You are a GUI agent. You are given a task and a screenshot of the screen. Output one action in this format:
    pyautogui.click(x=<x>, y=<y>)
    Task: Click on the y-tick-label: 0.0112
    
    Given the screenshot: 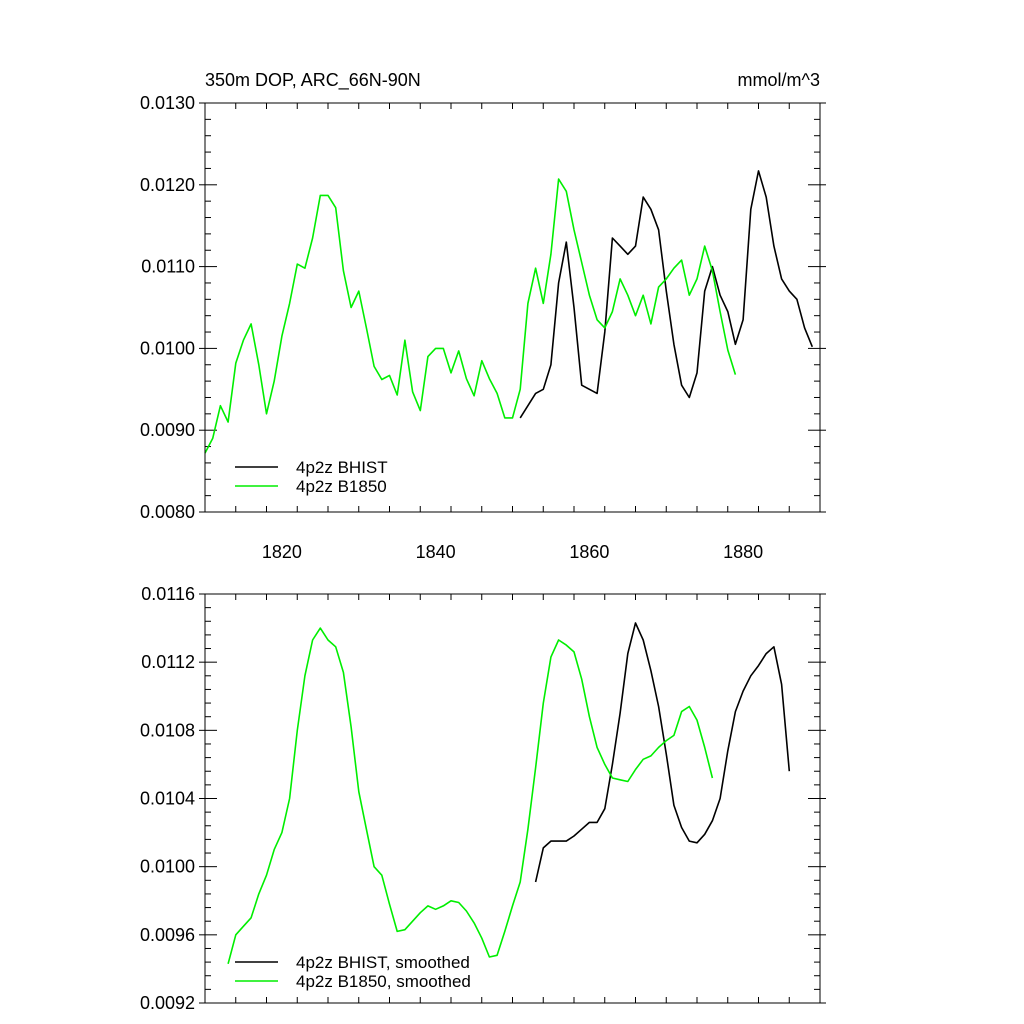 What is the action you would take?
    pyautogui.click(x=168, y=662)
    